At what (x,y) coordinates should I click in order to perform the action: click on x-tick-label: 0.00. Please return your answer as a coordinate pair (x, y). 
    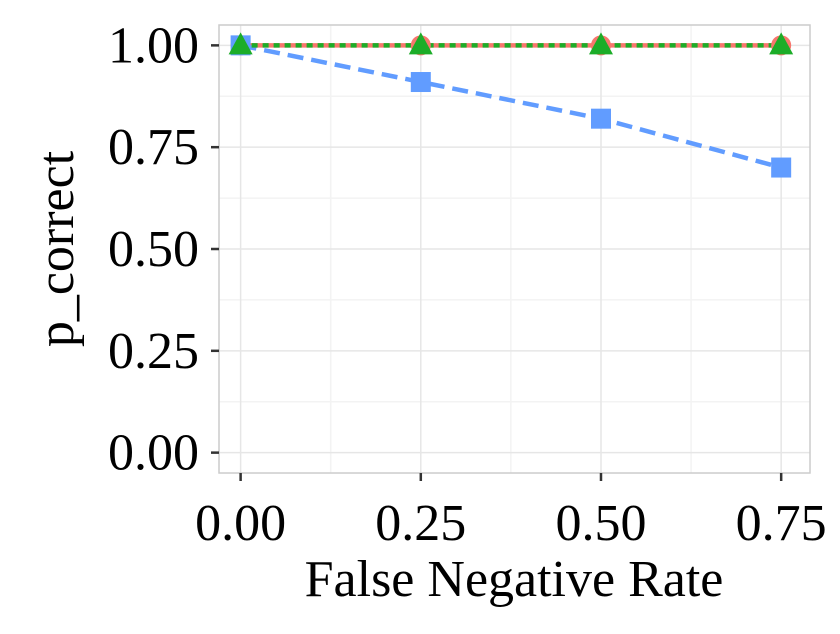
    Looking at the image, I should click on (240, 523).